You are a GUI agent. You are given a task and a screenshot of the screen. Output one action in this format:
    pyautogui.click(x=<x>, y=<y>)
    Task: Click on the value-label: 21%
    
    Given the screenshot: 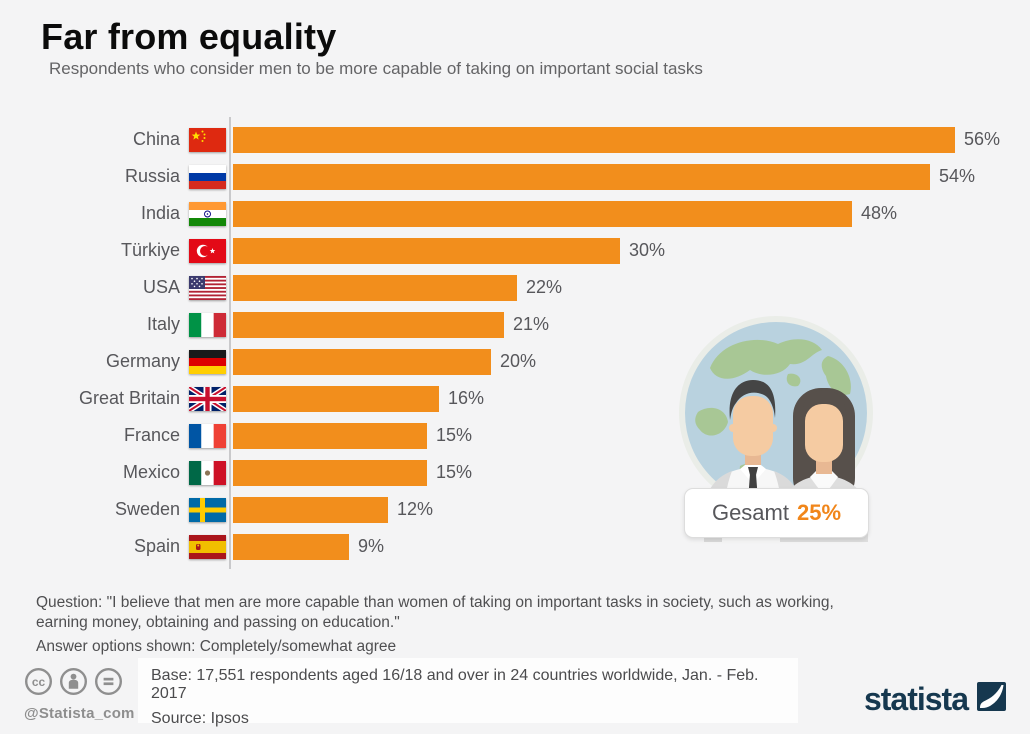 What is the action you would take?
    pyautogui.click(x=531, y=324)
    